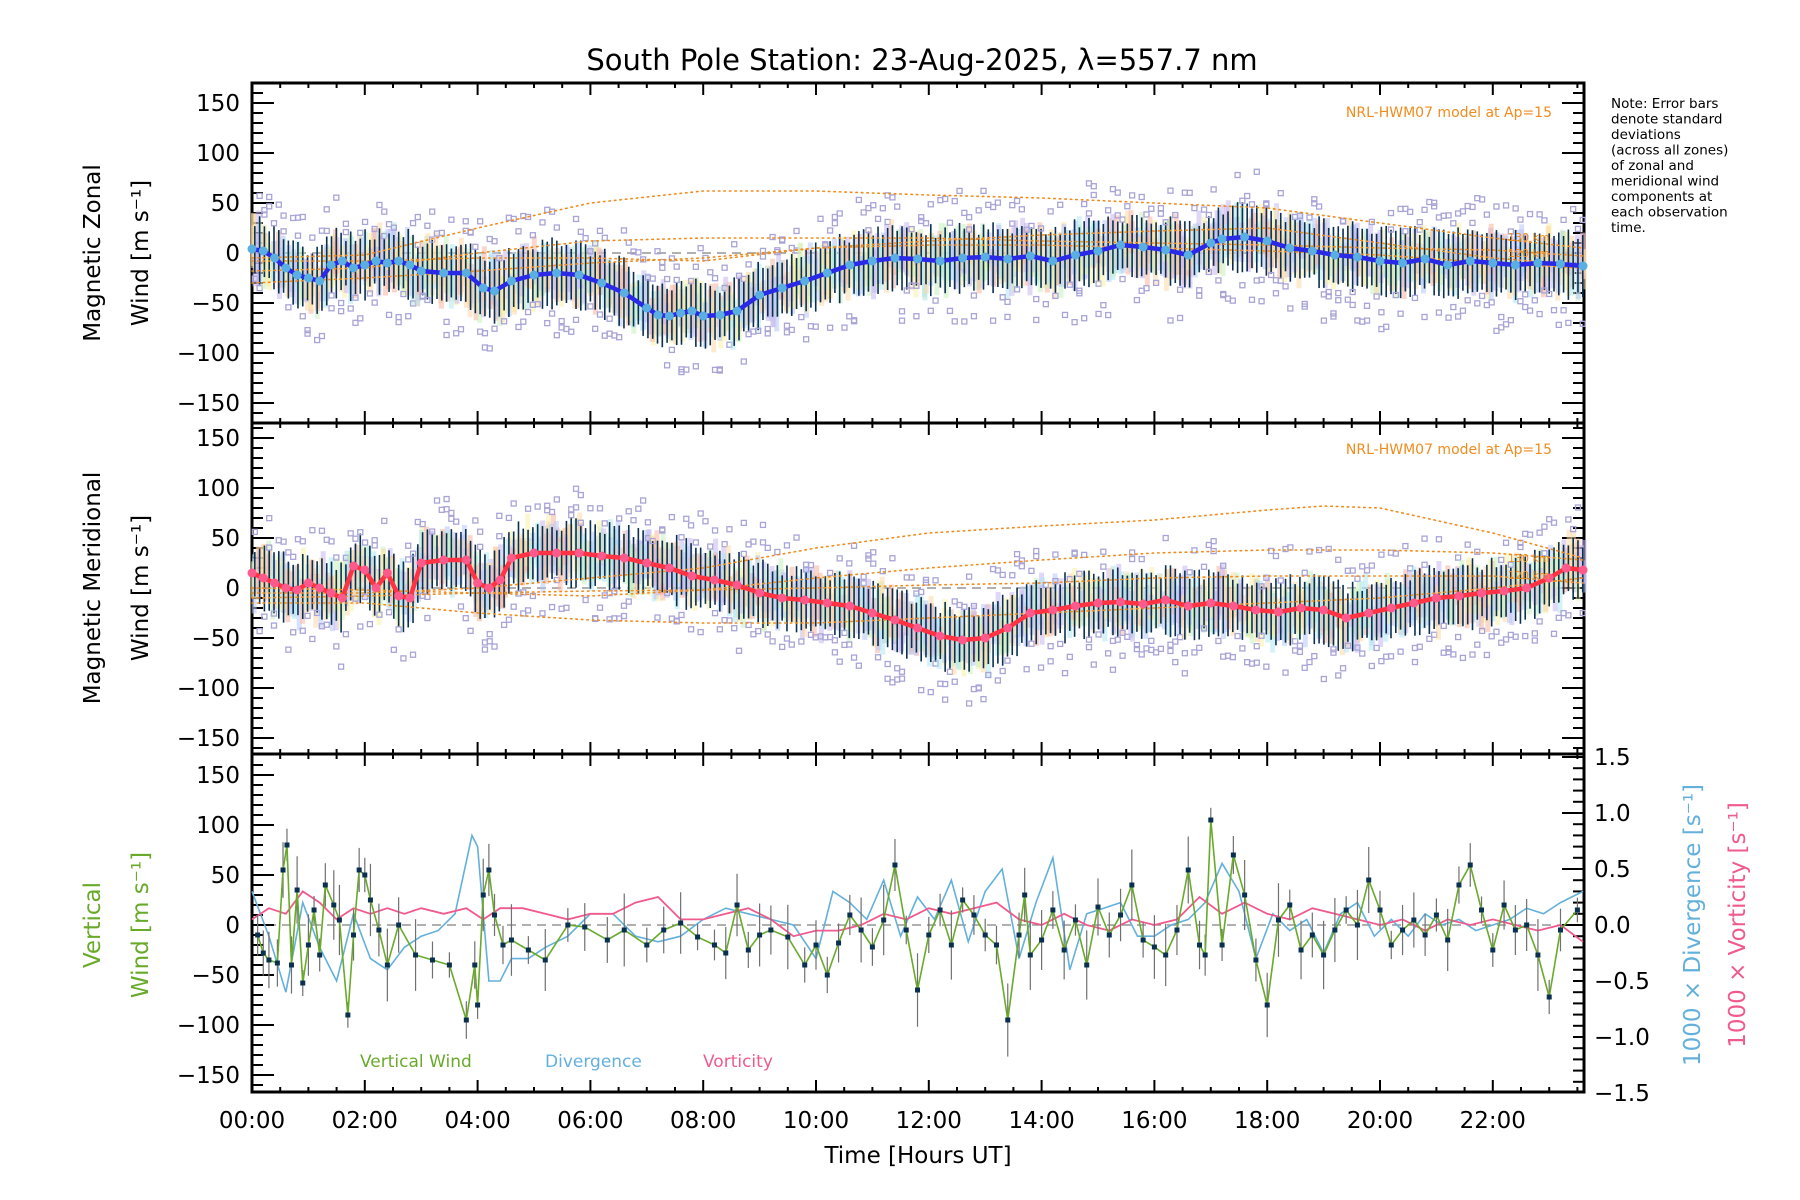 This screenshot has width=1800, height=1200. Describe the element at coordinates (93, 925) in the screenshot. I see `vertical-ylabel-line1: Vertical` at that location.